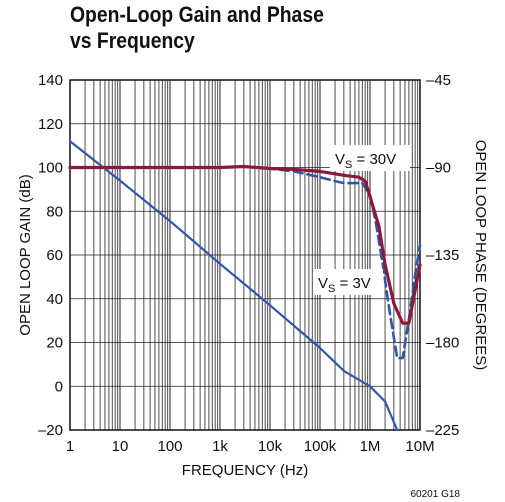  What do you see at coordinates (365, 161) in the screenshot?
I see `annotation-vs-30v-text: VS = 30V` at bounding box center [365, 161].